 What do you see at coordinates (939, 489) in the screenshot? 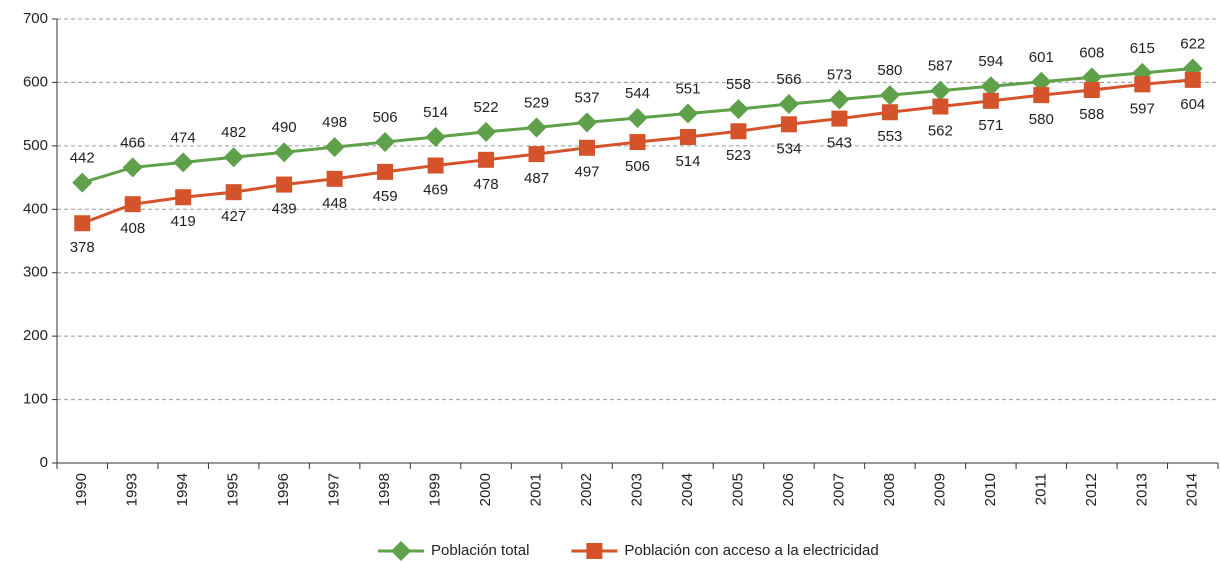
I see `x-tick-label: 2009` at bounding box center [939, 489].